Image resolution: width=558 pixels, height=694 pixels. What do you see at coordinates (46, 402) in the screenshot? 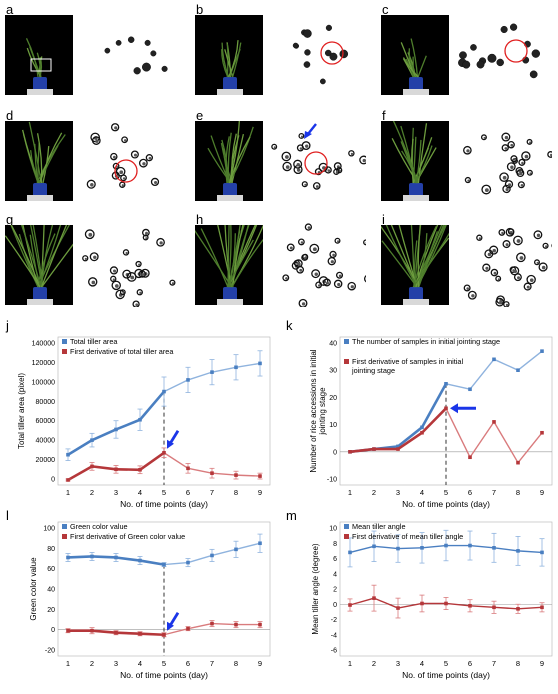
I see `y-tick-label: 80000` at bounding box center [46, 402].